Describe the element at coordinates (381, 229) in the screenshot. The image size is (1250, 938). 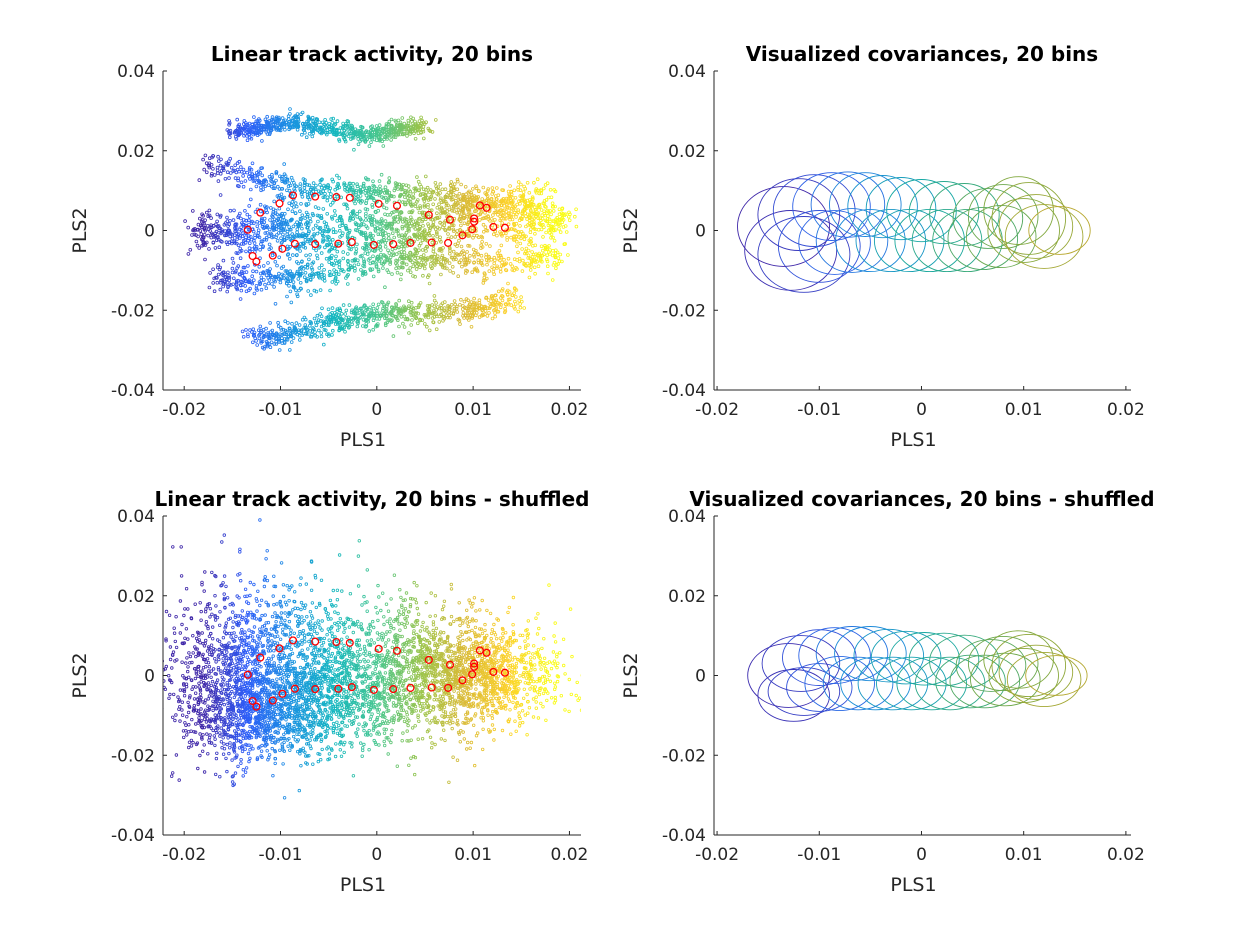
I see `plot-area` at that location.